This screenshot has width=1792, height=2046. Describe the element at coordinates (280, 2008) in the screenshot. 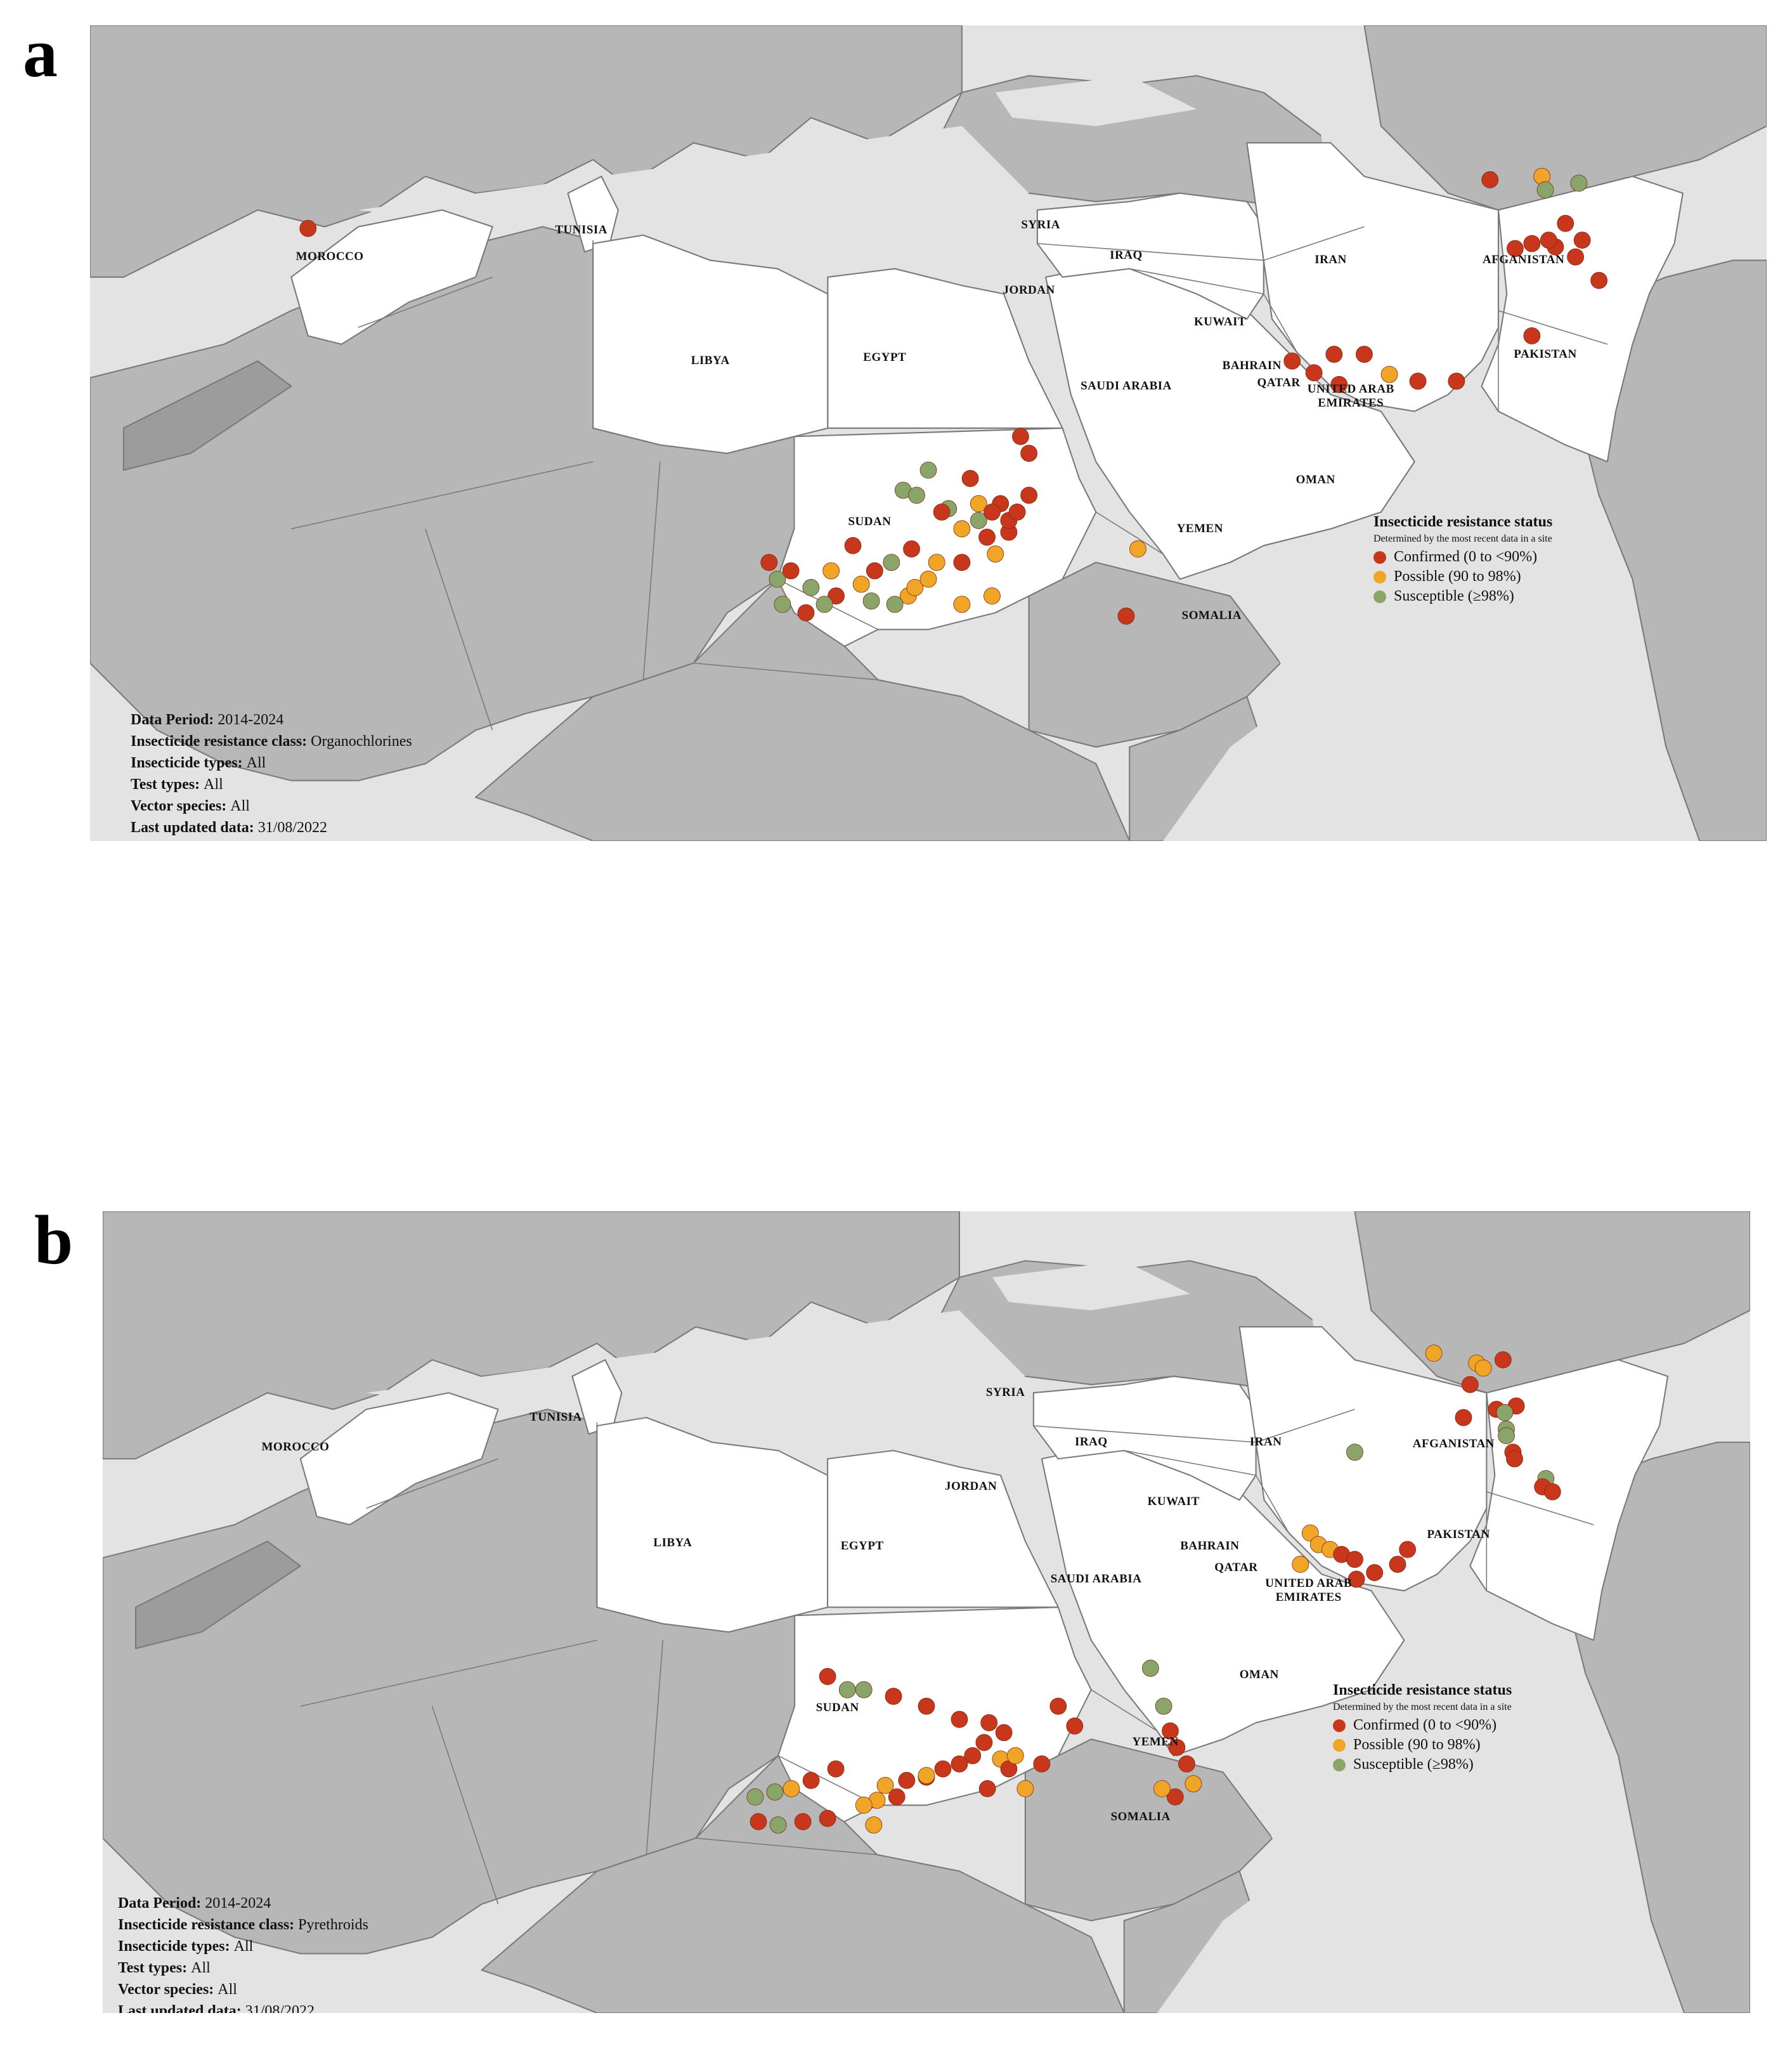

I see `metadata-value: 31/08/2022` at that location.